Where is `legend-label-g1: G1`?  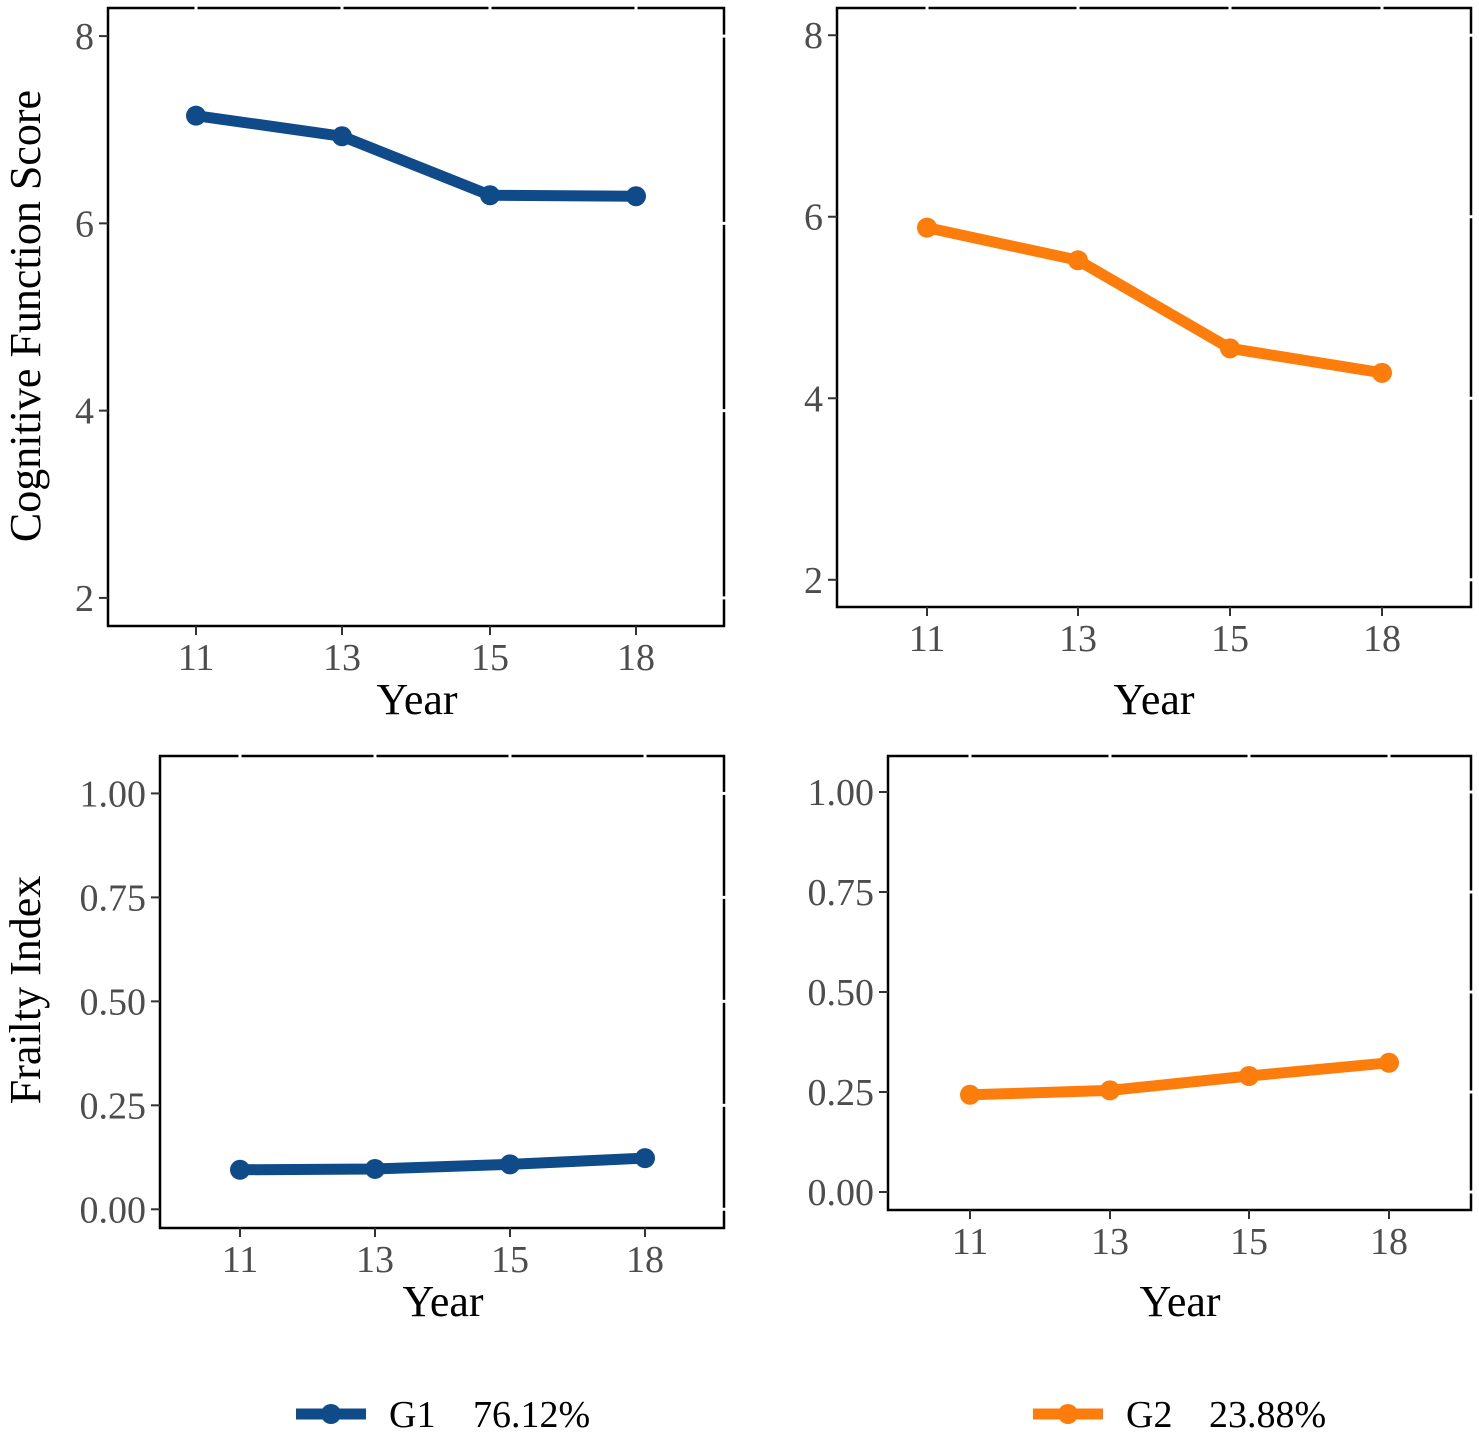 legend-label-g1: G1 is located at coordinates (412, 1414).